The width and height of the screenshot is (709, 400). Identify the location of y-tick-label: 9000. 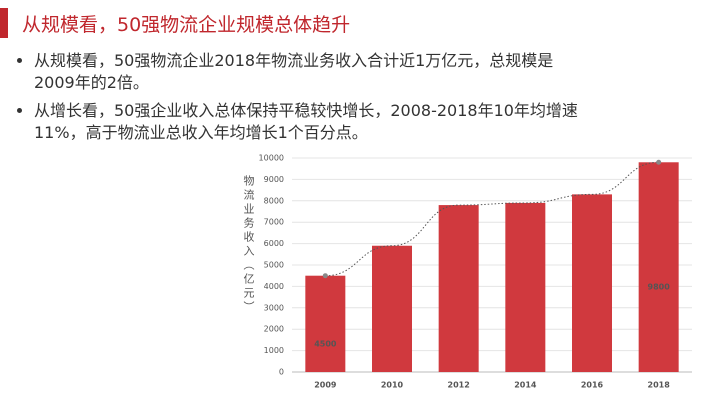
(274, 179).